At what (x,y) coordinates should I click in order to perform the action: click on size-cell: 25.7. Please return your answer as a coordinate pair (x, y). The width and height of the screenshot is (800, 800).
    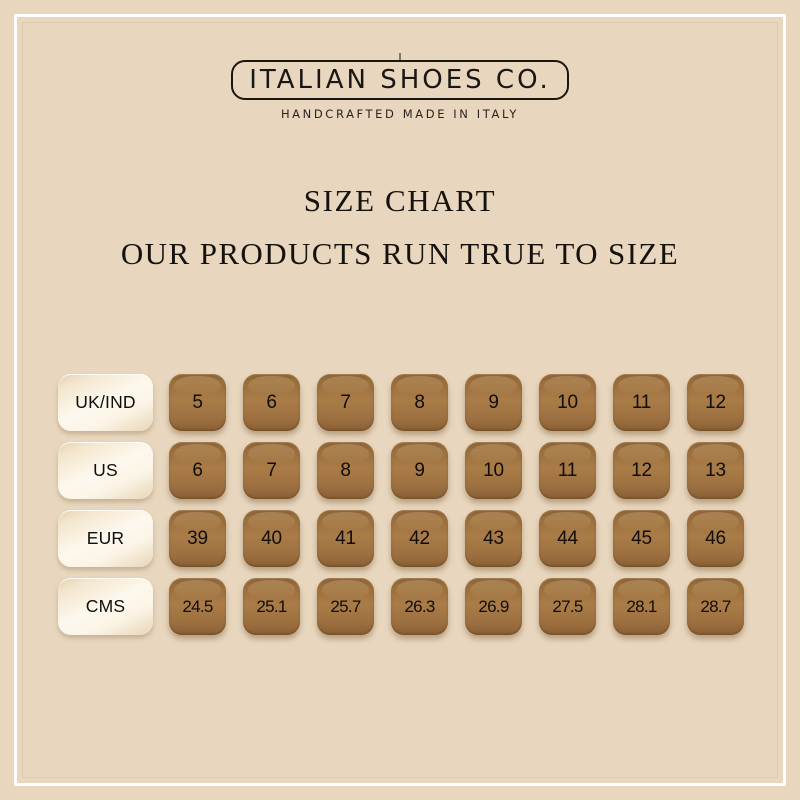
    Looking at the image, I should click on (345, 606).